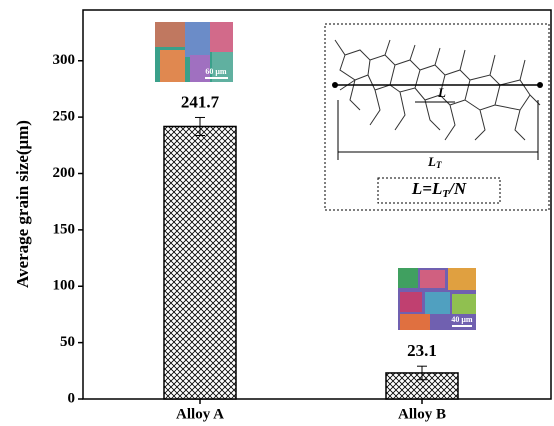 The image size is (554, 426). What do you see at coordinates (426, 188) in the screenshot?
I see `formula-lhs: L=L` at bounding box center [426, 188].